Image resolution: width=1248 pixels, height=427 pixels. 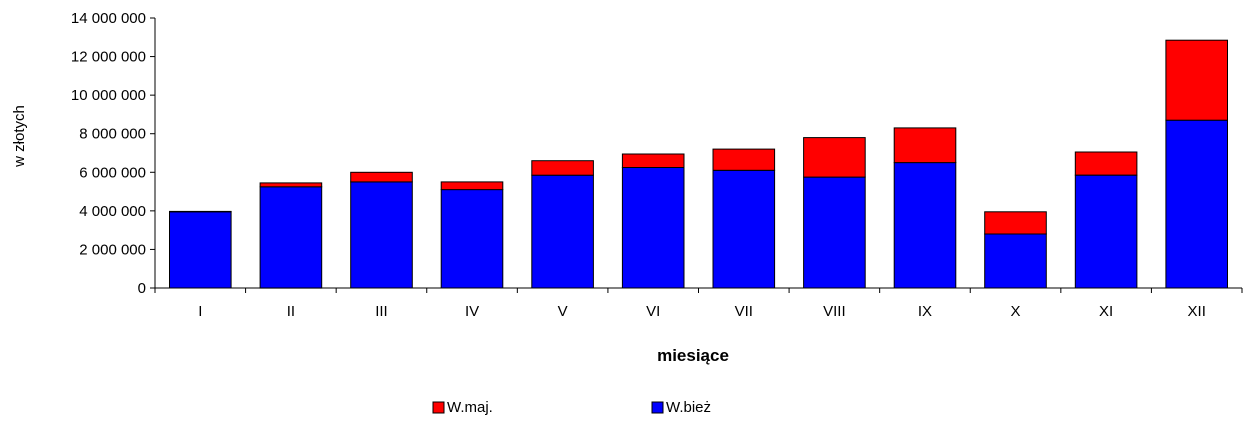 I want to click on bar-w-bie--iv, so click(x=472, y=239).